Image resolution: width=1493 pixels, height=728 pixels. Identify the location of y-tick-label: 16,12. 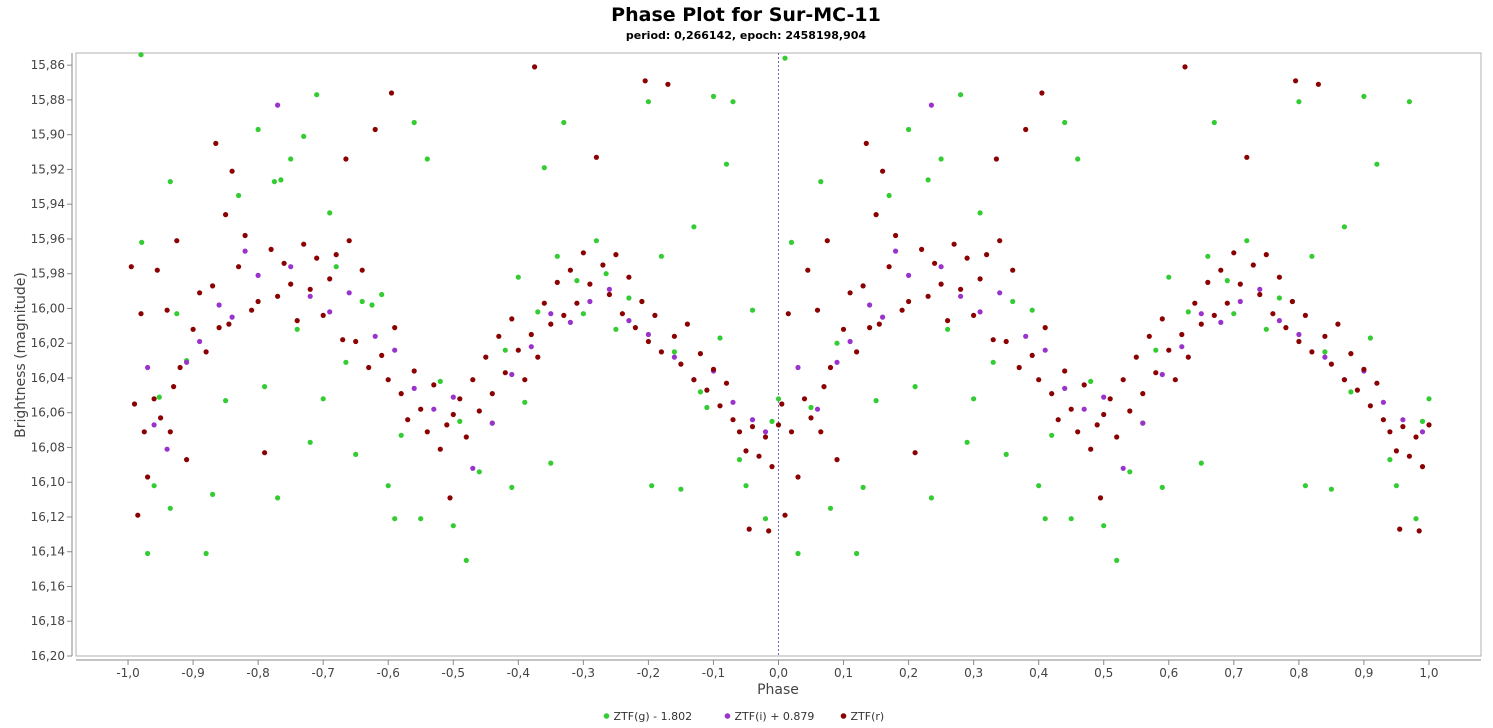
(48, 517).